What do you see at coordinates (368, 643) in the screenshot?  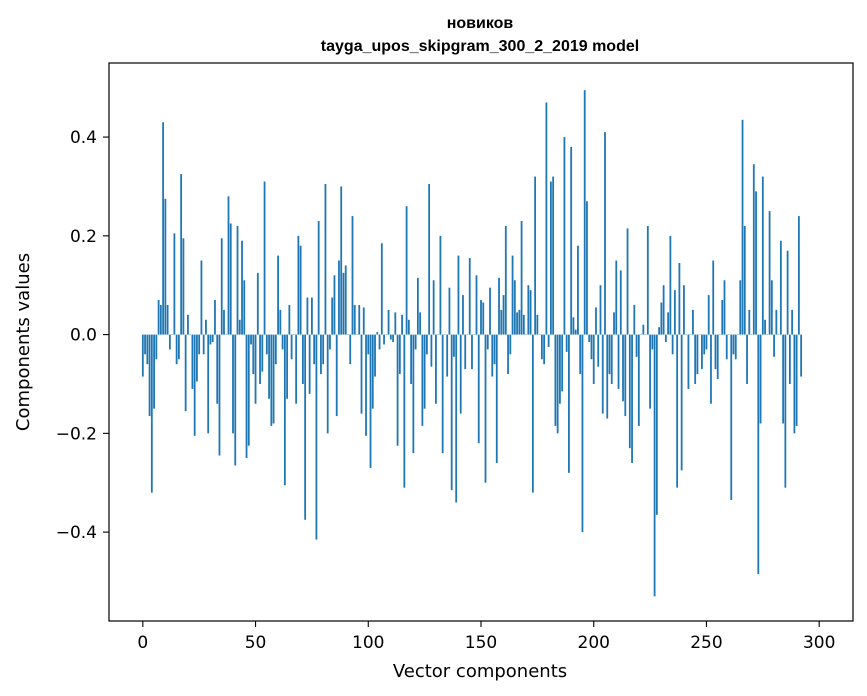 I see `x-tick-label: 100` at bounding box center [368, 643].